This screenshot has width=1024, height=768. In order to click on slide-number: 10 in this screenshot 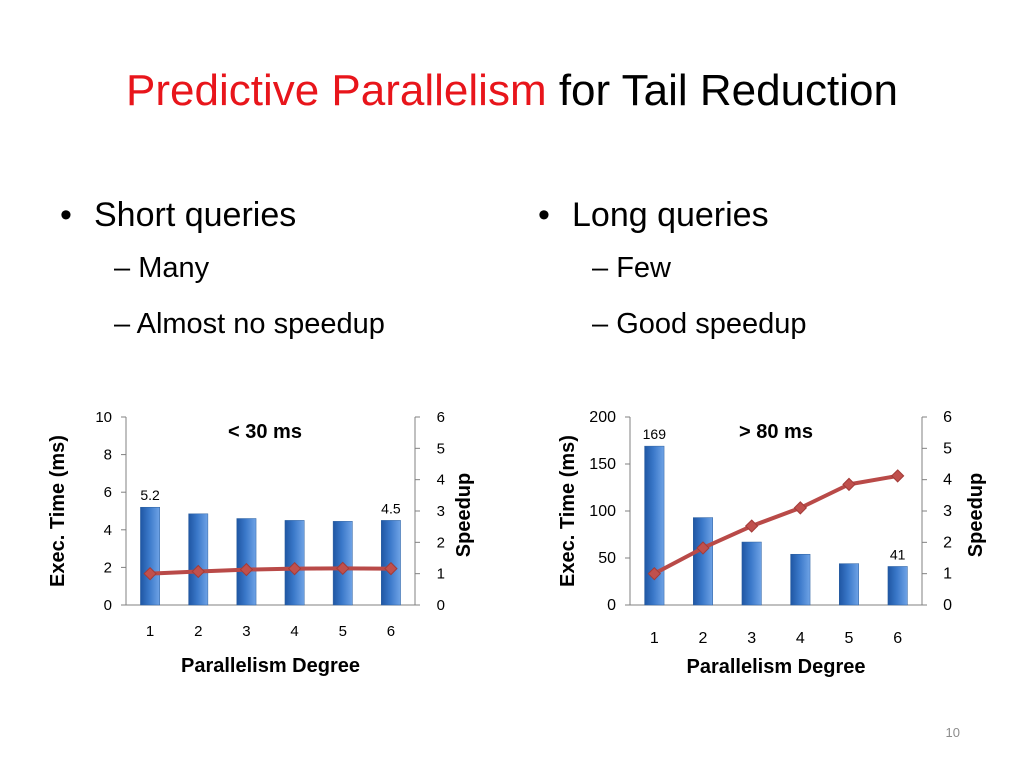, I will do `click(952, 732)`.